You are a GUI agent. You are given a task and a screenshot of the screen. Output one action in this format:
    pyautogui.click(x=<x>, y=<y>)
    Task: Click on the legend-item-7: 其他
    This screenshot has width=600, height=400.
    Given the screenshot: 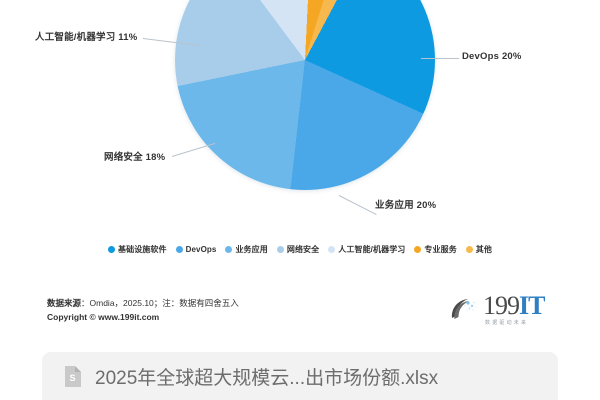 What is the action you would take?
    pyautogui.click(x=478, y=249)
    